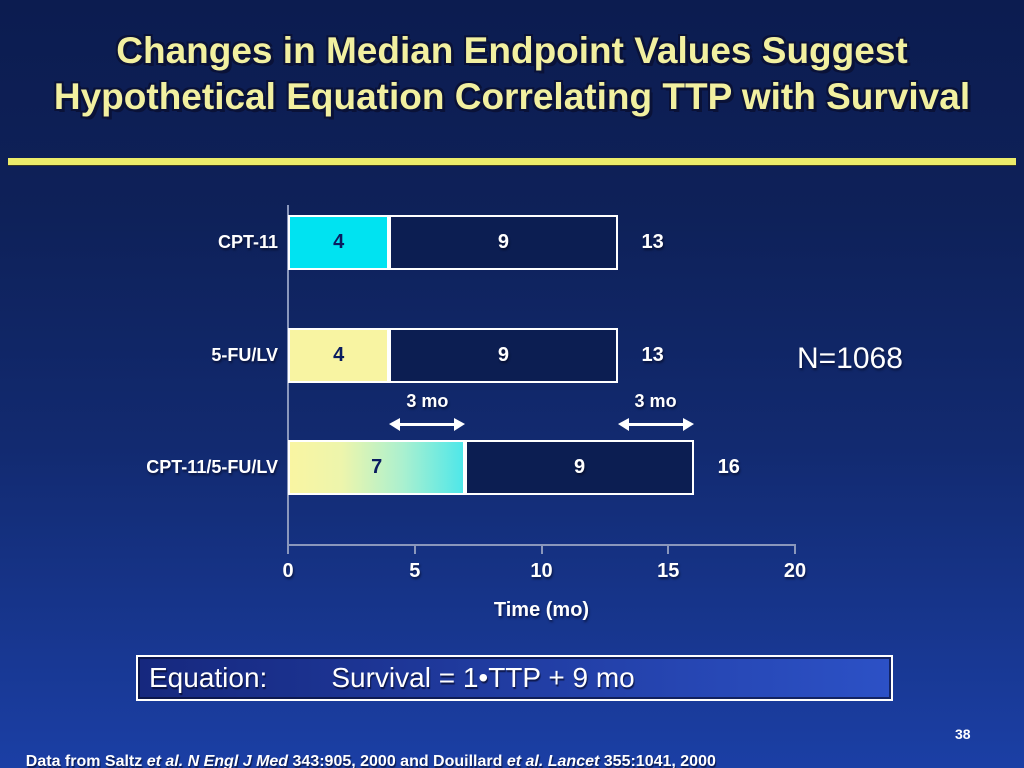 This screenshot has width=1024, height=768. Describe the element at coordinates (288, 571) in the screenshot. I see `x-axis-tick-label: 0` at that location.